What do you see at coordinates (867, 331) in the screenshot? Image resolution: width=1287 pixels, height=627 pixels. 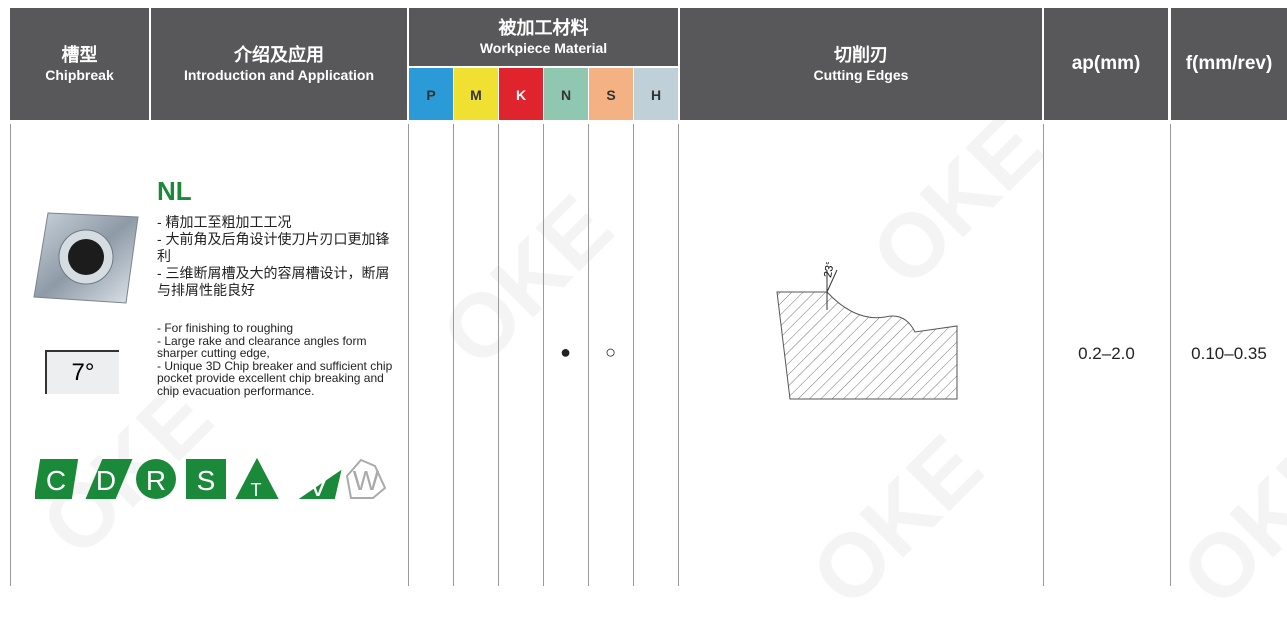 I see `cutting-edge-diagram: 23°` at bounding box center [867, 331].